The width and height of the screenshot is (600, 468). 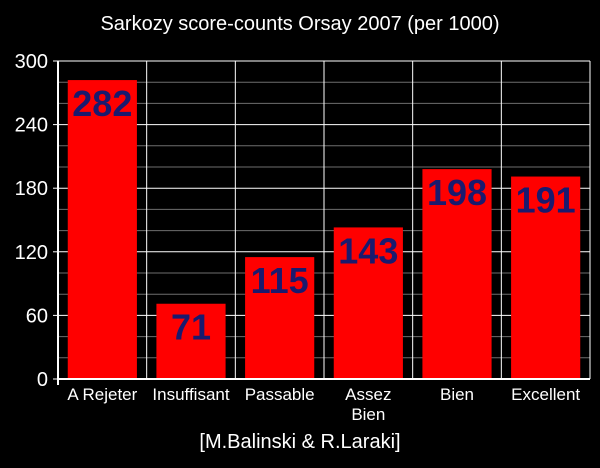 What do you see at coordinates (31, 126) in the screenshot?
I see `y-tick-label: 240` at bounding box center [31, 126].